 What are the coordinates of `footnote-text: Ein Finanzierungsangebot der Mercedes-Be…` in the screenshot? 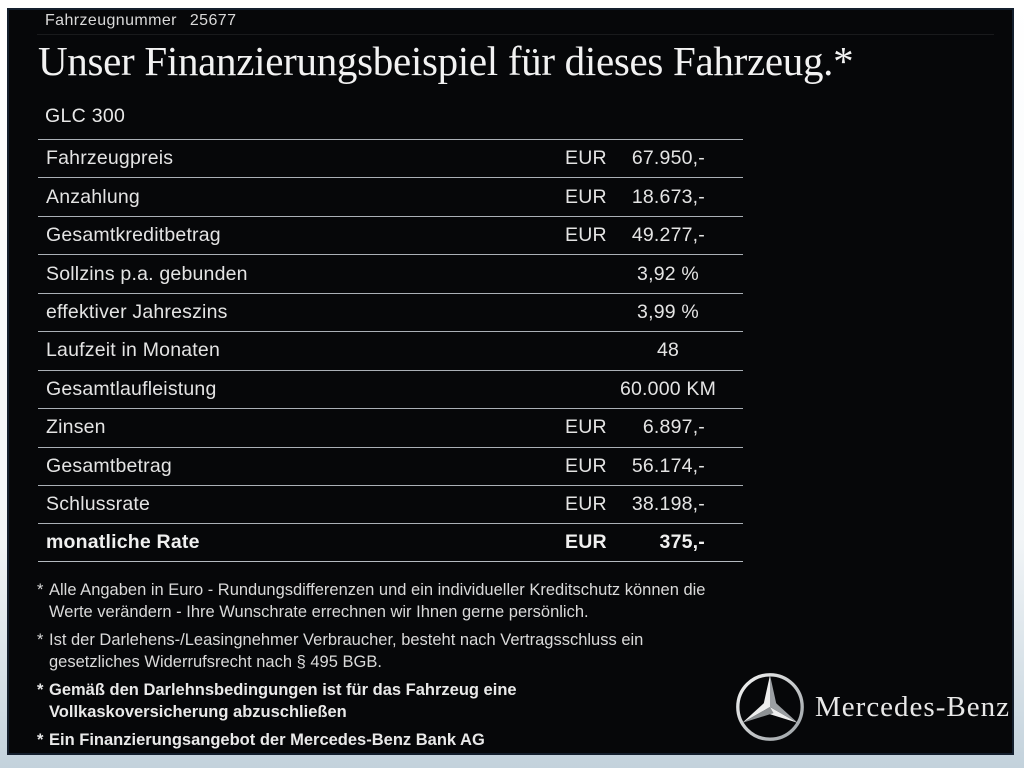 It's located at (267, 740).